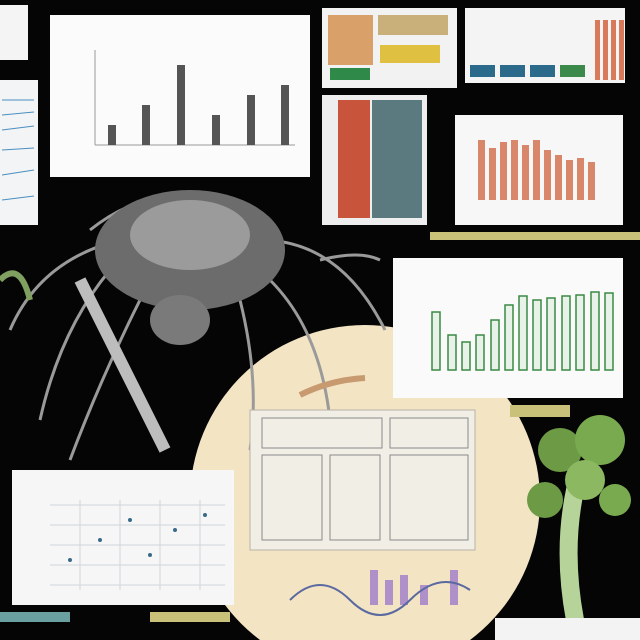 This screenshot has width=640, height=640. What do you see at coordinates (332, 386) in the screenshot?
I see `brush-stroke` at bounding box center [332, 386].